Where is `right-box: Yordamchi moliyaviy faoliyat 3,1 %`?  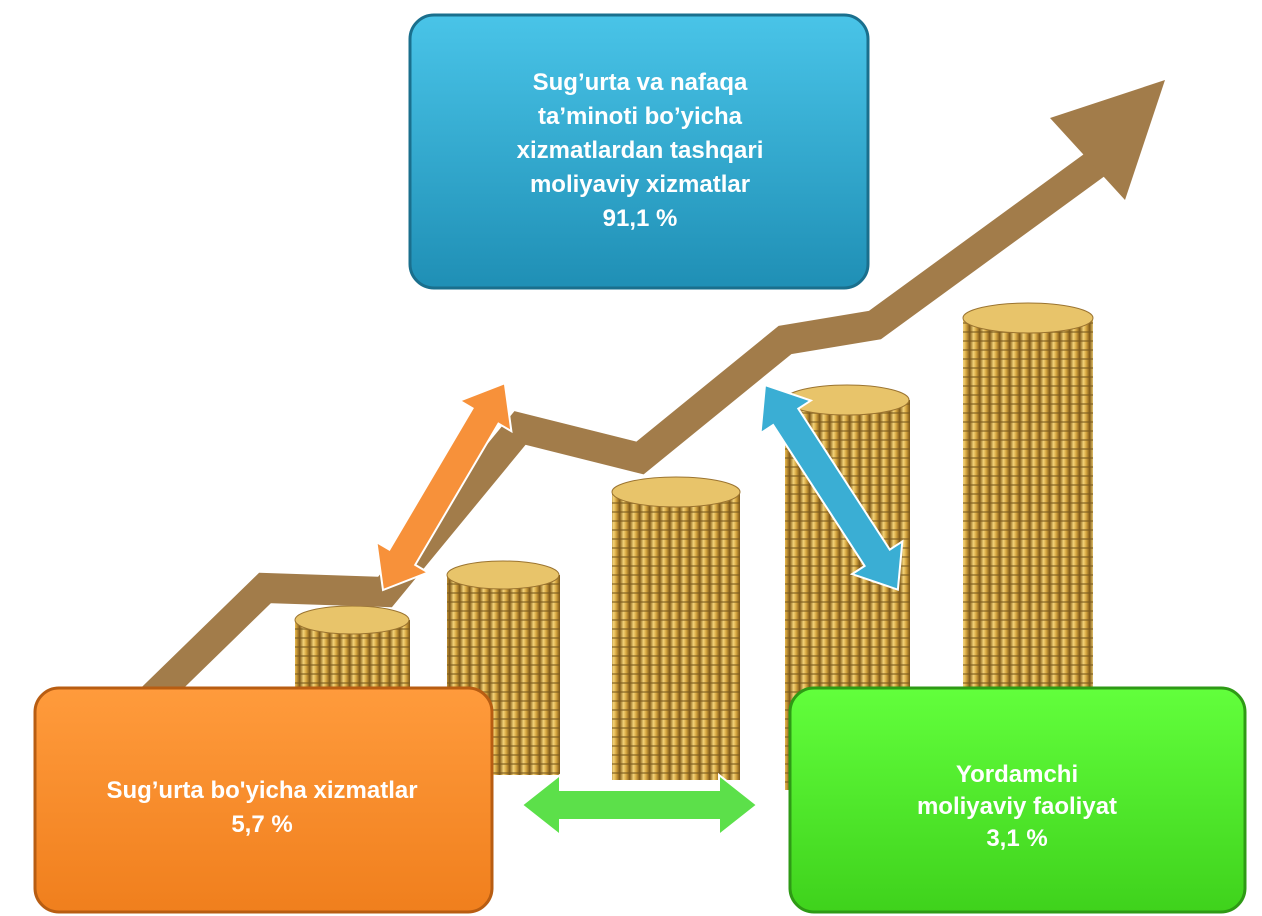 right-box: Yordamchi moliyaviy faoliyat 3,1 % is located at coordinates (1017, 800).